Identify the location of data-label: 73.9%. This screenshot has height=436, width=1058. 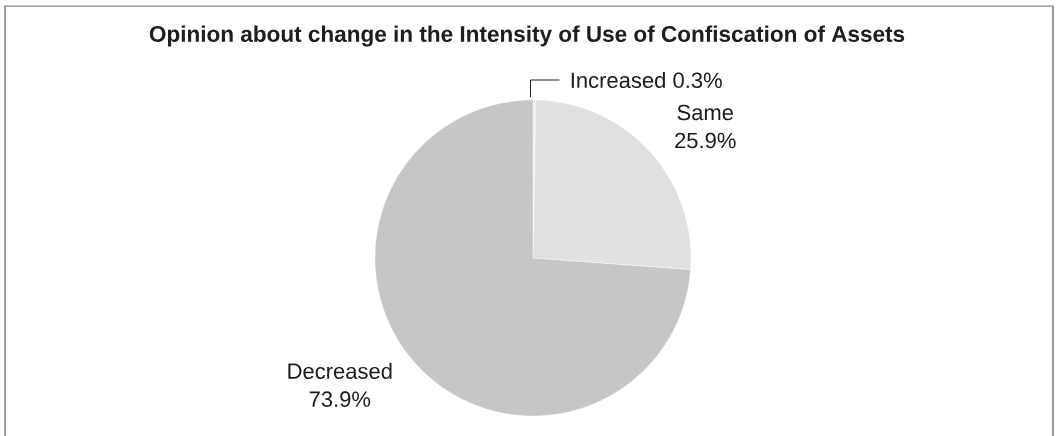
(340, 399).